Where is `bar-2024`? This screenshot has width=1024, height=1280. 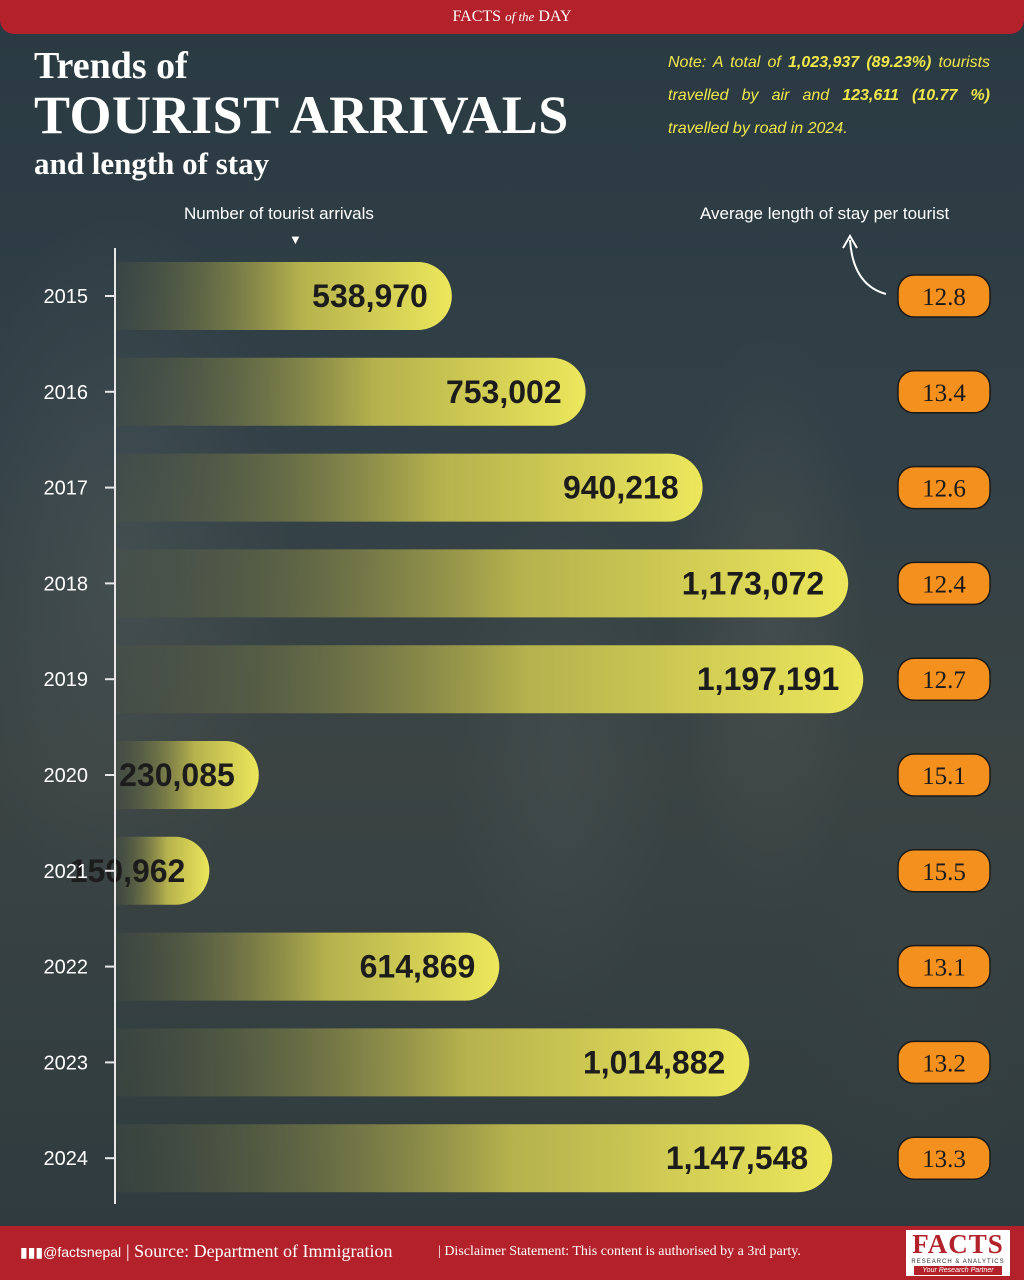 bar-2024 is located at coordinates (474, 1158).